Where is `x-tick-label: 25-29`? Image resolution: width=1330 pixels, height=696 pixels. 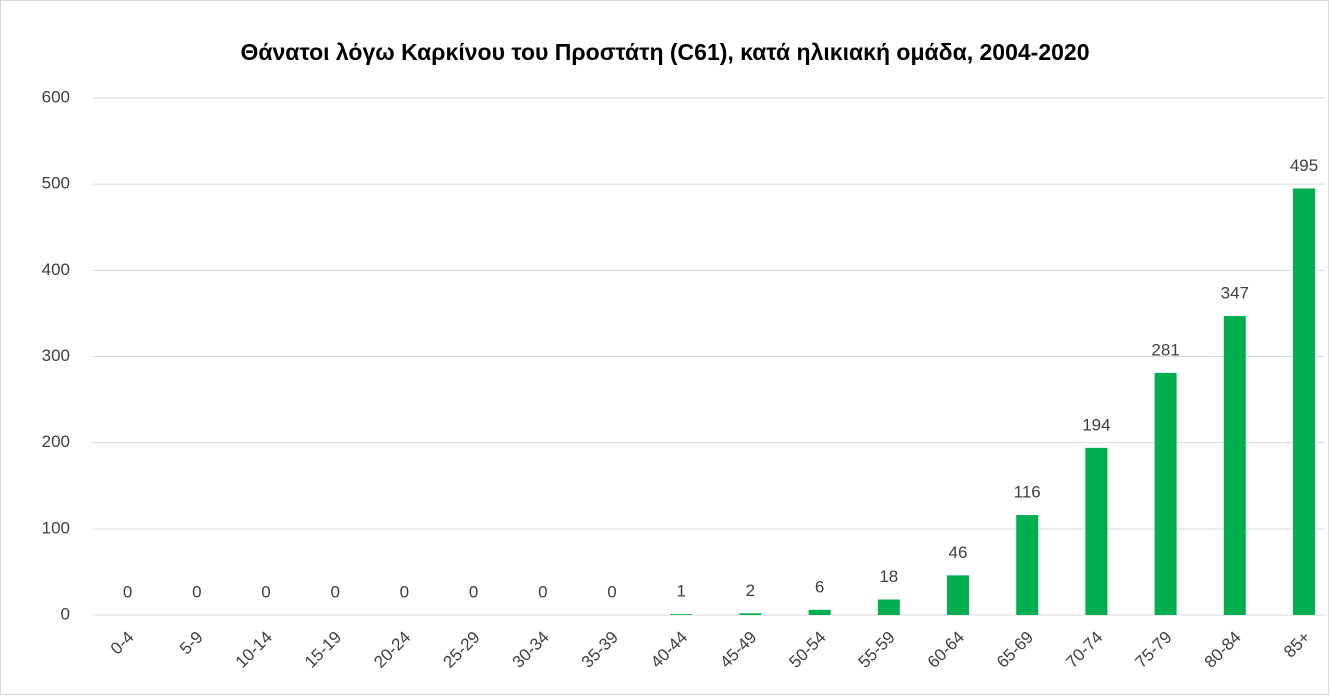
x-tick-label: 25-29 is located at coordinates (461, 650).